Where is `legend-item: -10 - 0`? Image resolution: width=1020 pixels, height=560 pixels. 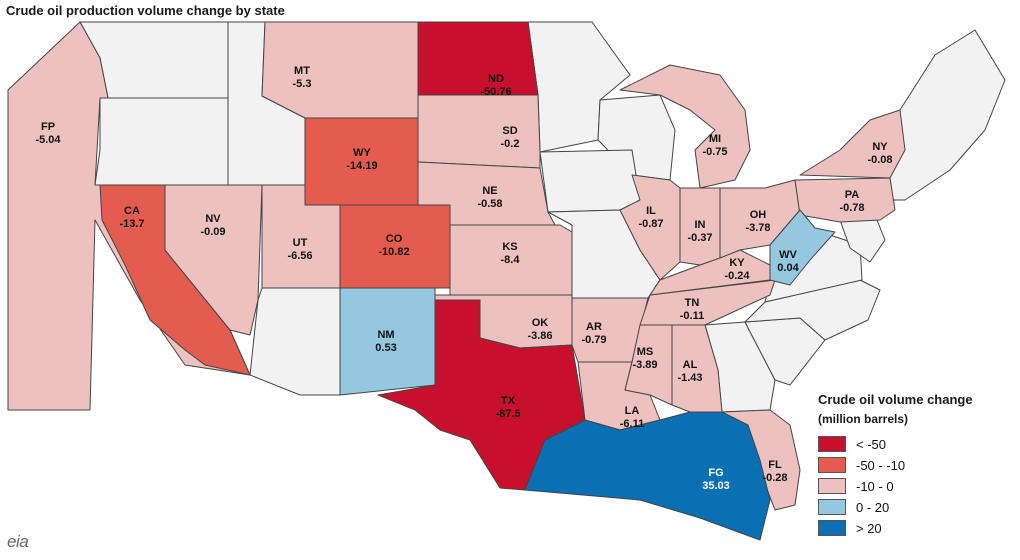 legend-item: -10 - 0 is located at coordinates (915, 486).